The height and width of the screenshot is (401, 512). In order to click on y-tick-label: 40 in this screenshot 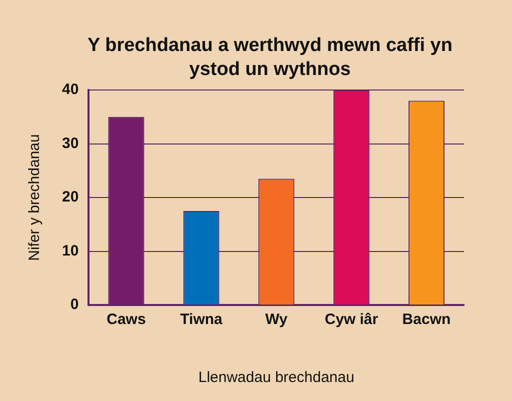, I will do `click(70, 89)`.